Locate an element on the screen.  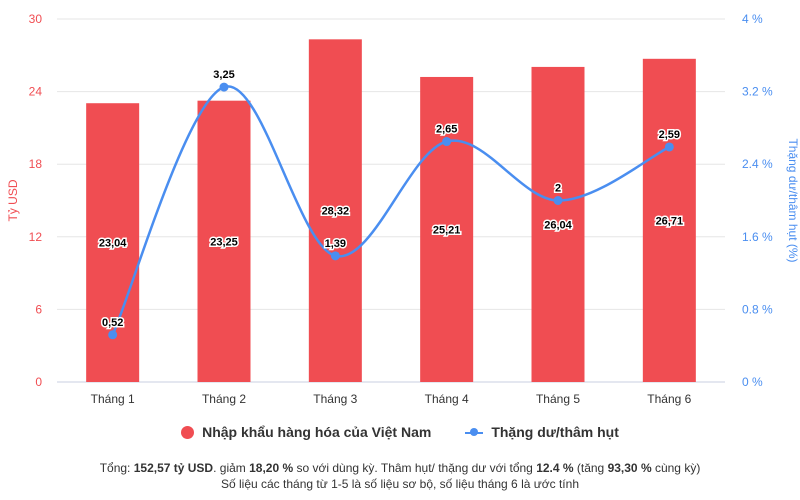
bar-data-label: 23,25 is located at coordinates (224, 242).